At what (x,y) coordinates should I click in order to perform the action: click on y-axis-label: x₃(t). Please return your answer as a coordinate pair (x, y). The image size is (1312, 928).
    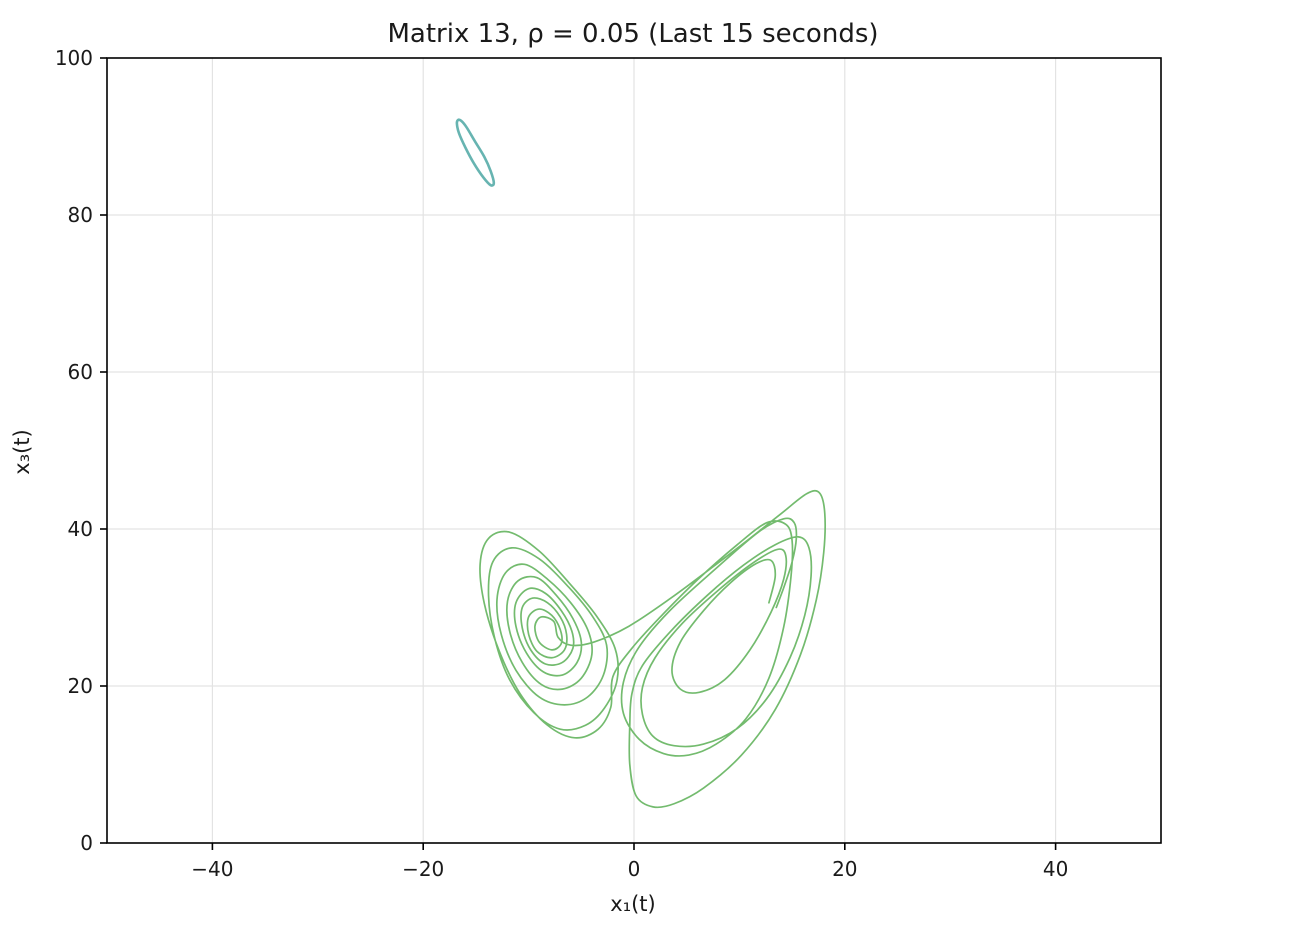
    Looking at the image, I should click on (22, 451).